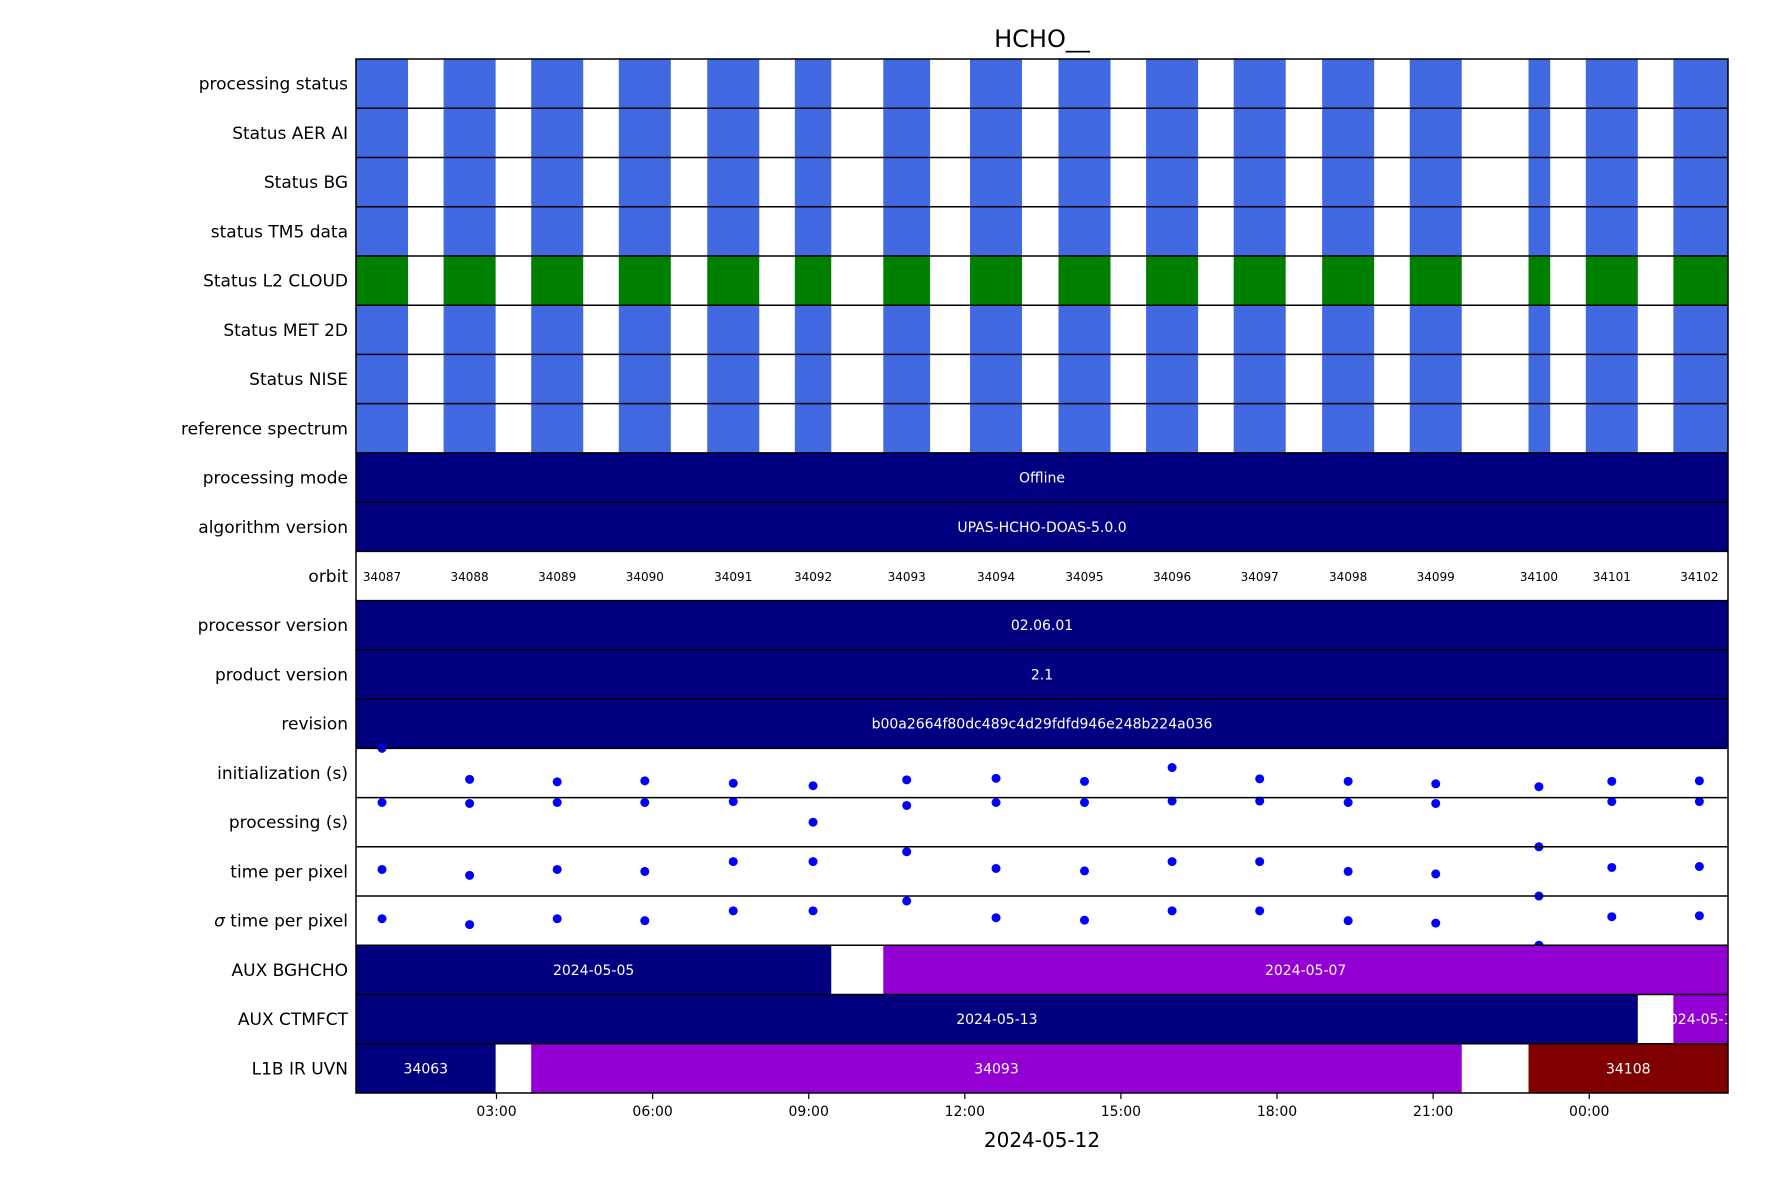 This screenshot has width=1771, height=1181. I want to click on band-label: Offline, so click(1042, 479).